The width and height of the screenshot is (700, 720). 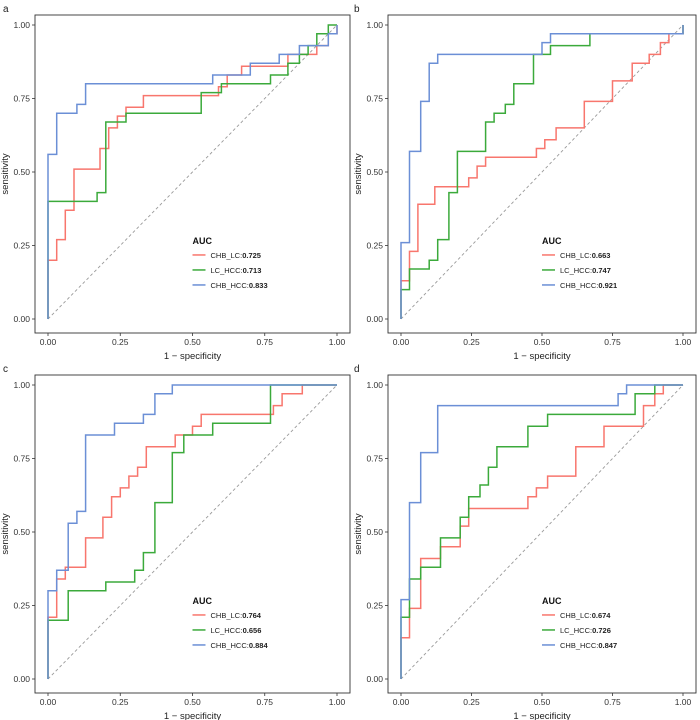 I want to click on legend-label: CHB_LC:0.674, so click(x=585, y=615).